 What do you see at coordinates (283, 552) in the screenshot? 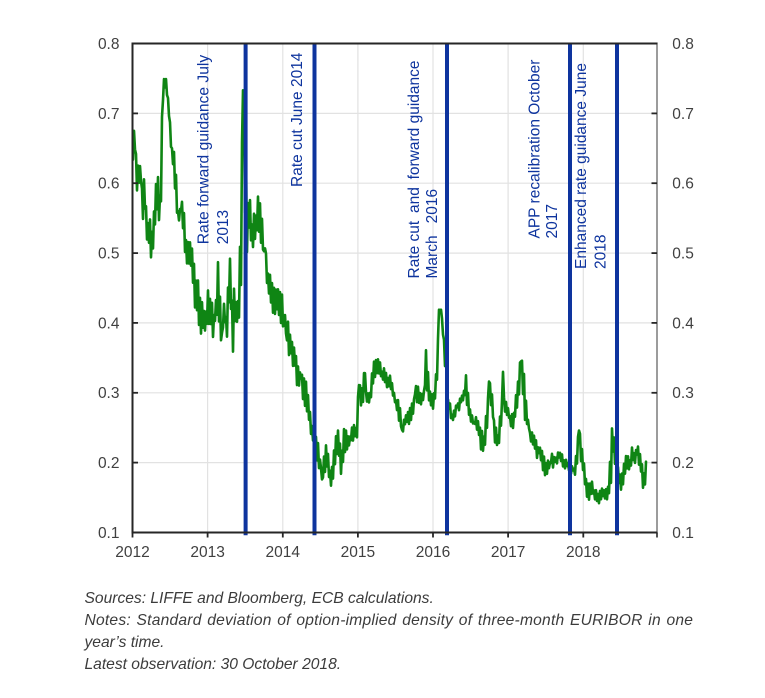
I see `svg-text: 2014` at bounding box center [283, 552].